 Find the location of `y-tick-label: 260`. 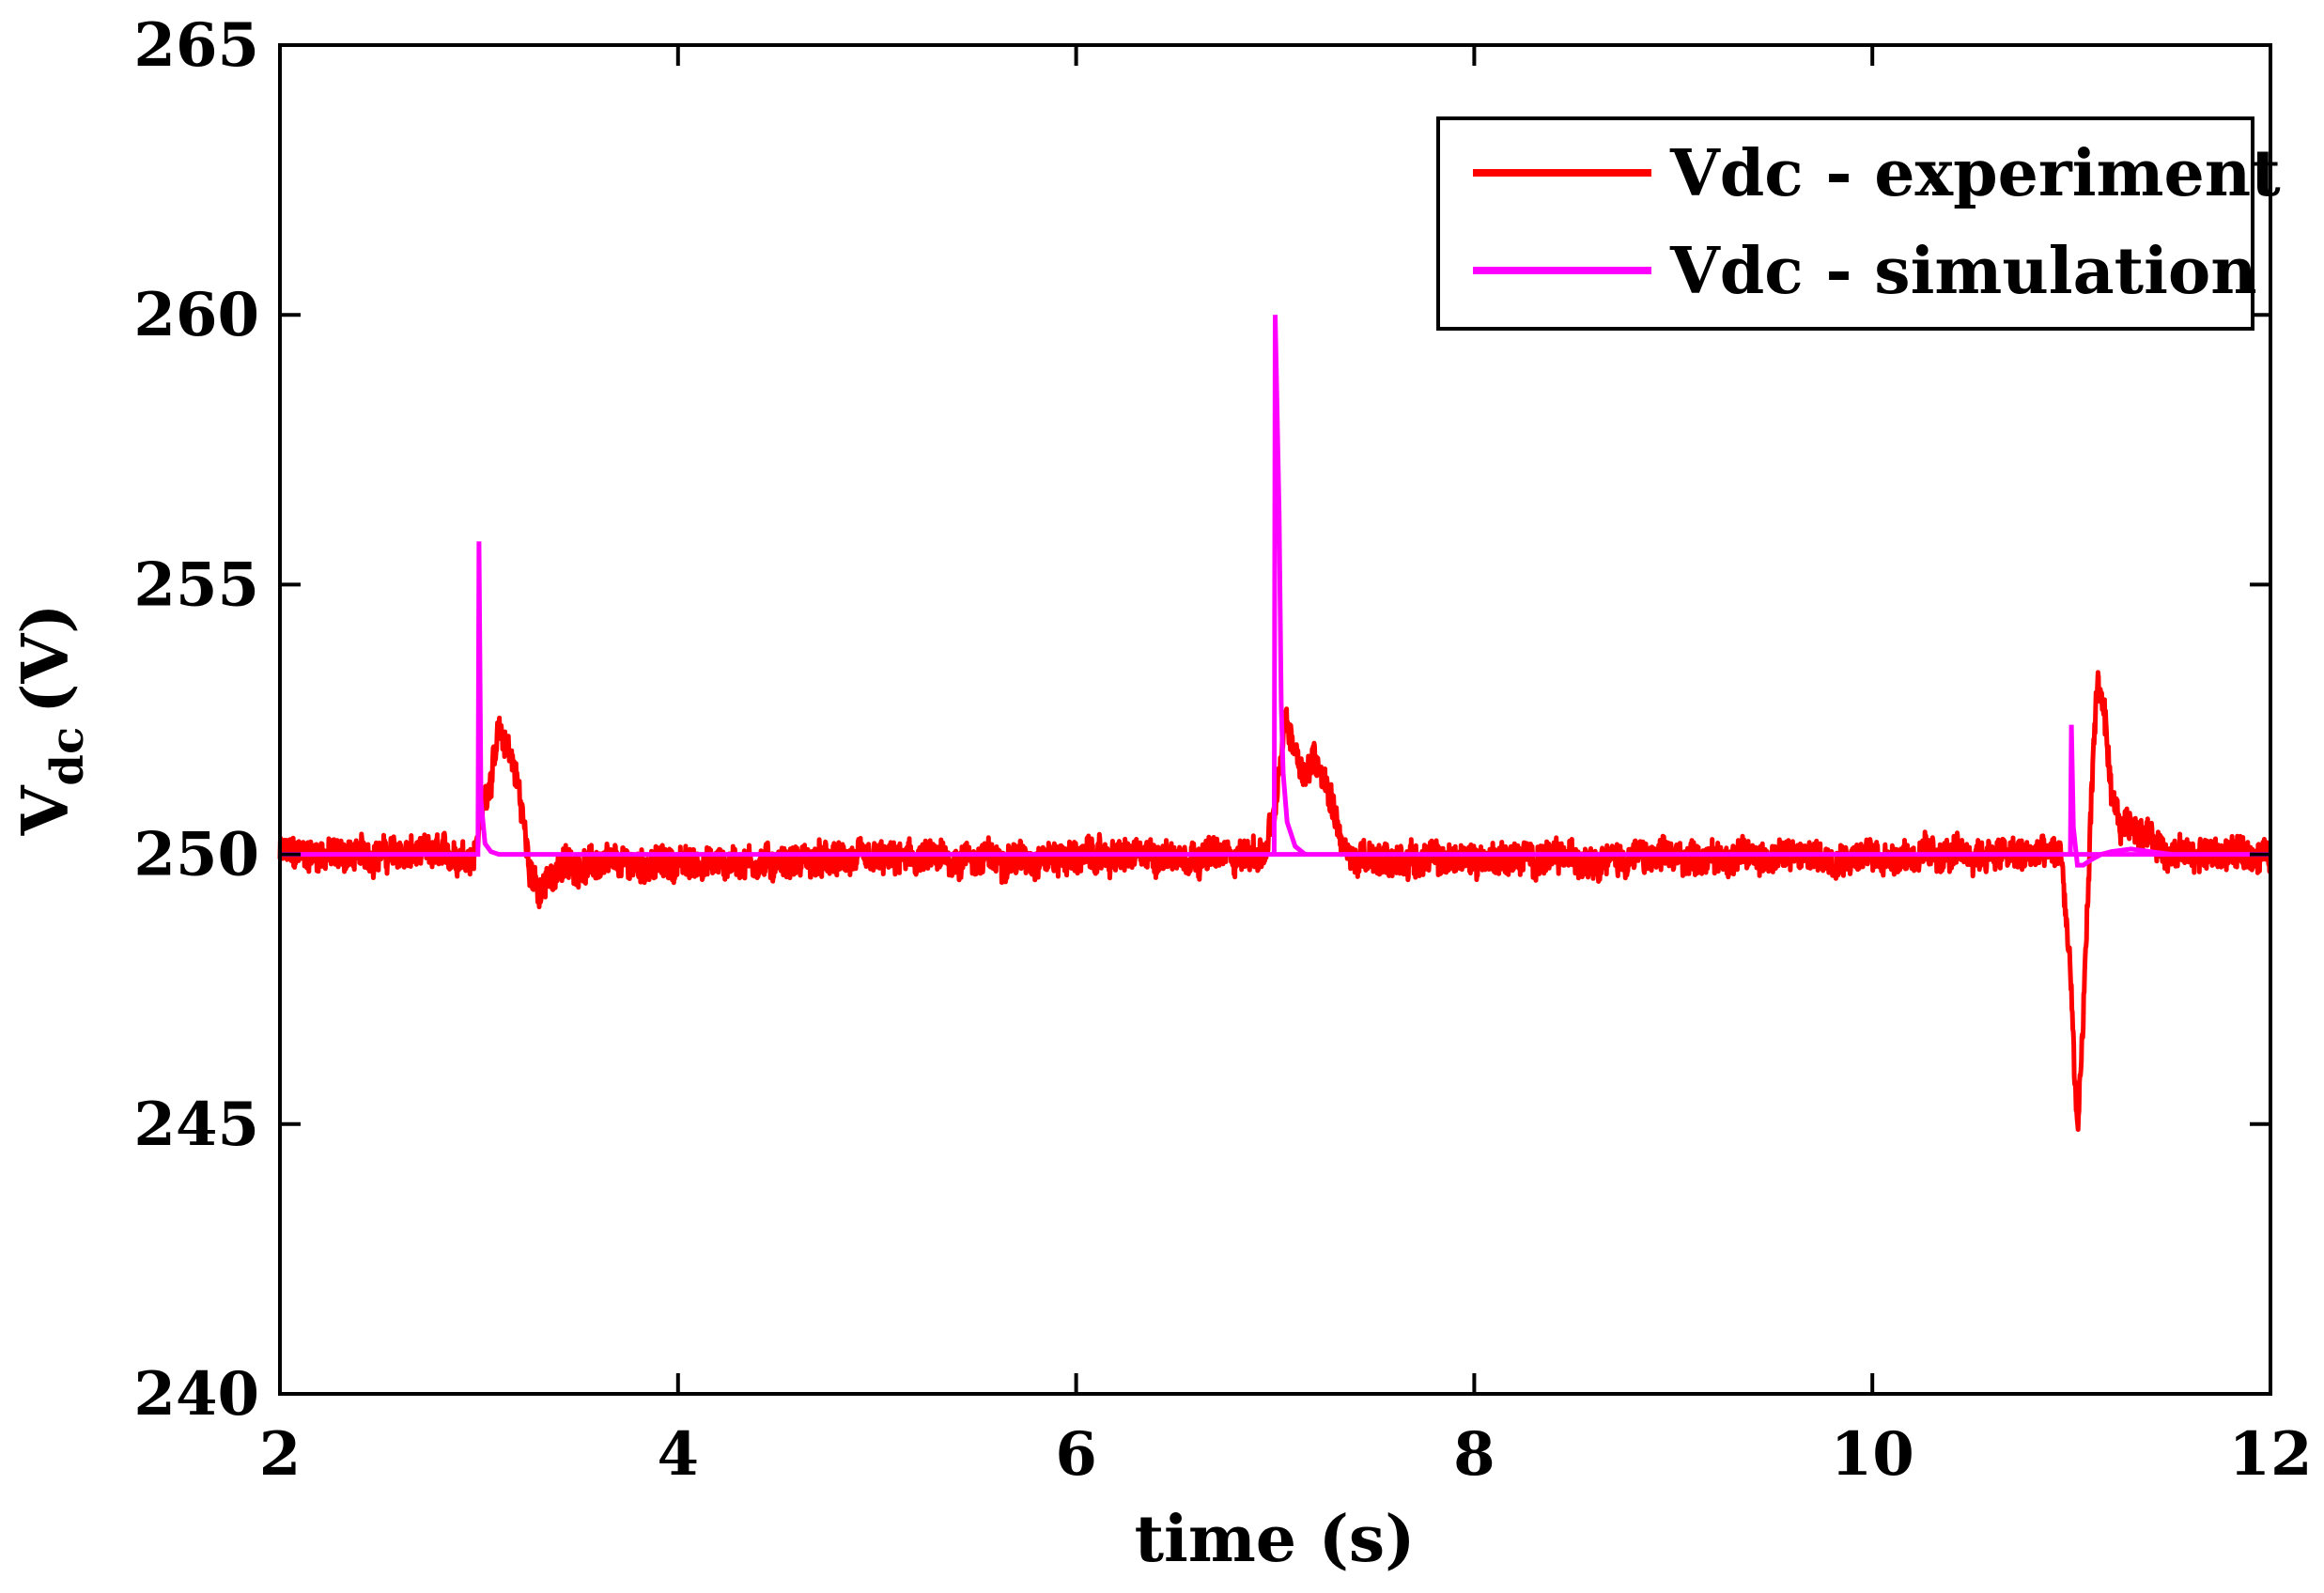

y-tick-label: 260 is located at coordinates (196, 315).